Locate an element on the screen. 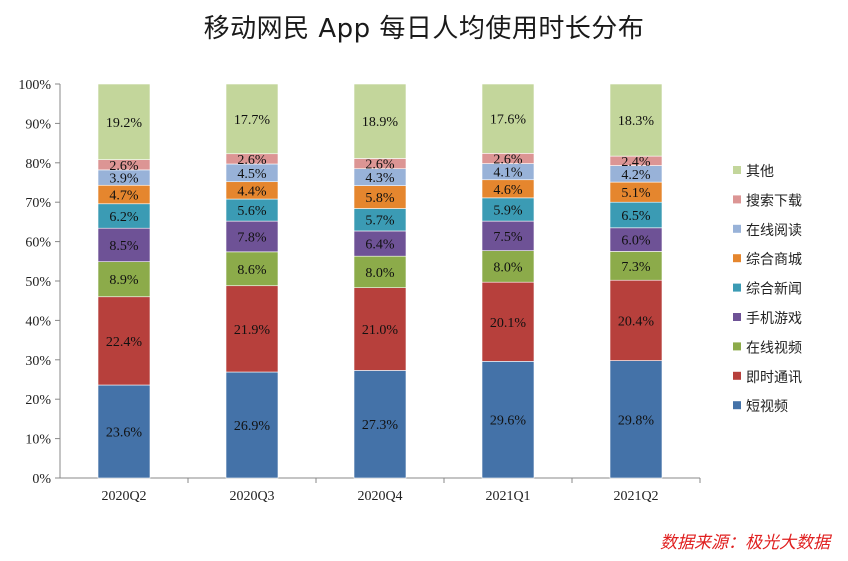  legend-label: 在线阅读 is located at coordinates (774, 230).